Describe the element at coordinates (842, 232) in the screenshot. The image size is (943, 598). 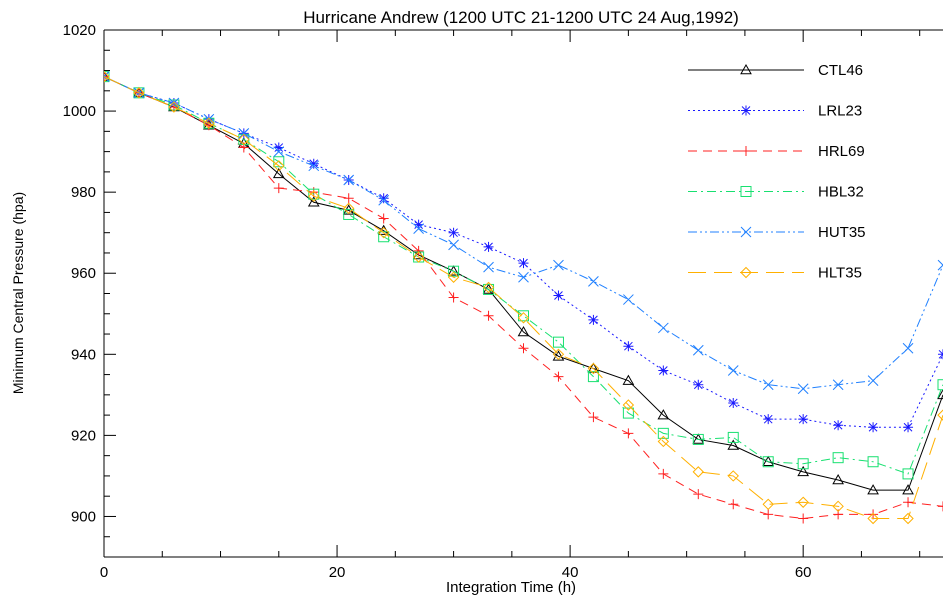
I see `legend-label-HUT35: HUT35` at that location.